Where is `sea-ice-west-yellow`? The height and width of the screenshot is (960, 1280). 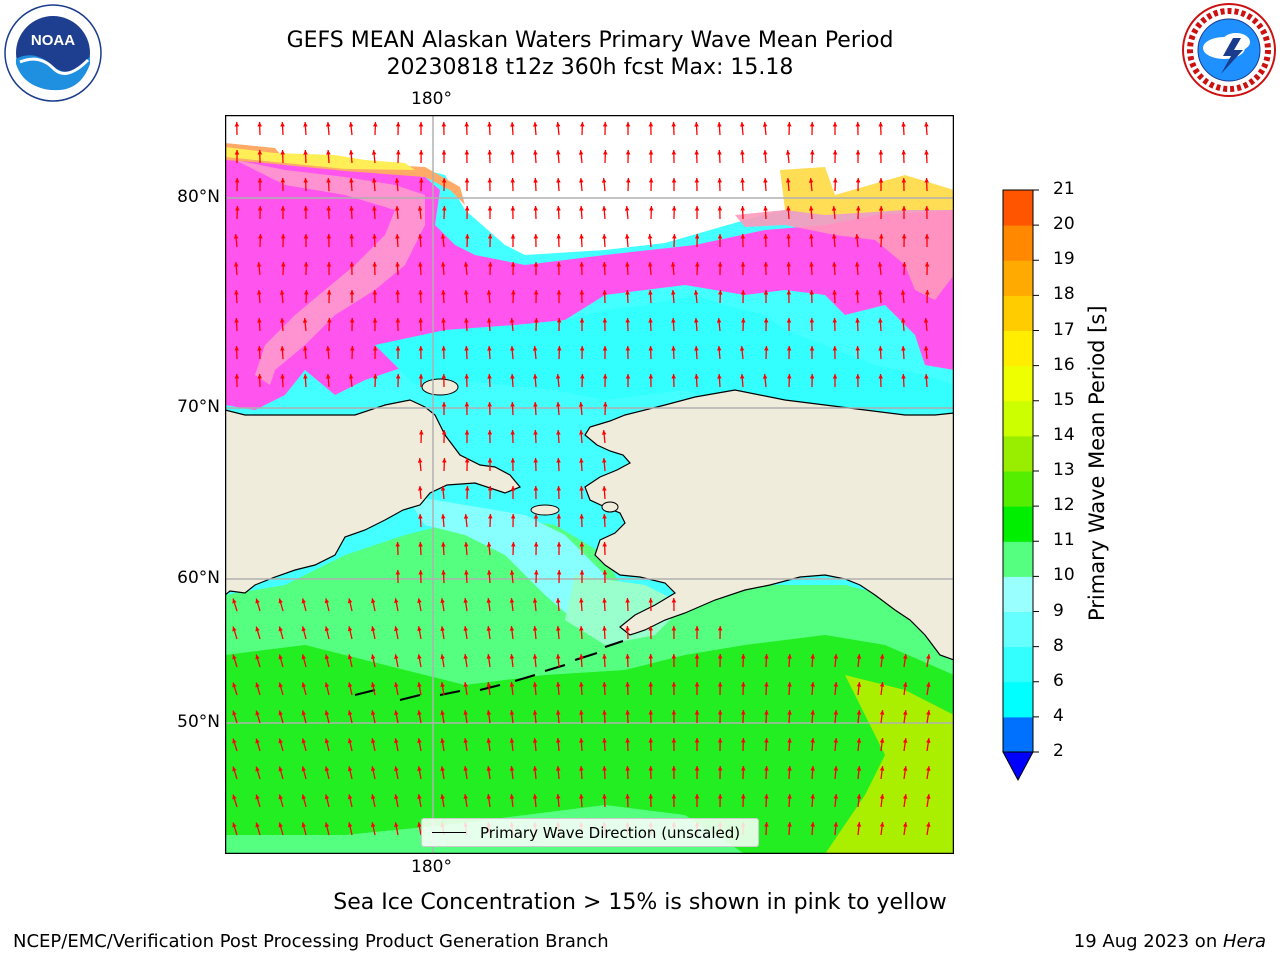 sea-ice-west-yellow is located at coordinates (320, 158).